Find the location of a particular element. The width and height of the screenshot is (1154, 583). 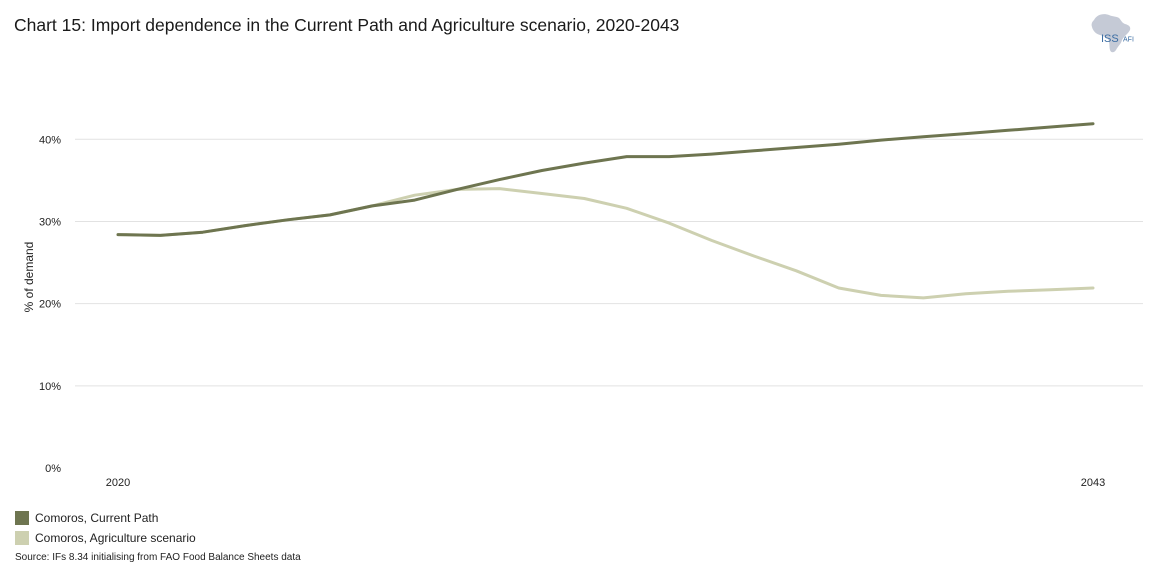

y-axis-ticks: 0% 10% 20% 30% 40% is located at coordinates (50, 304).